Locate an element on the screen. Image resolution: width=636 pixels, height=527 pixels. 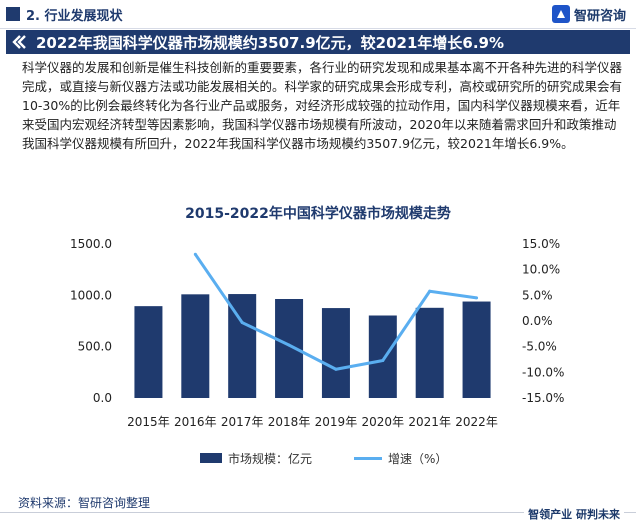
chart-legend: 市场规模：亿元 增速（%） is located at coordinates (330, 458).